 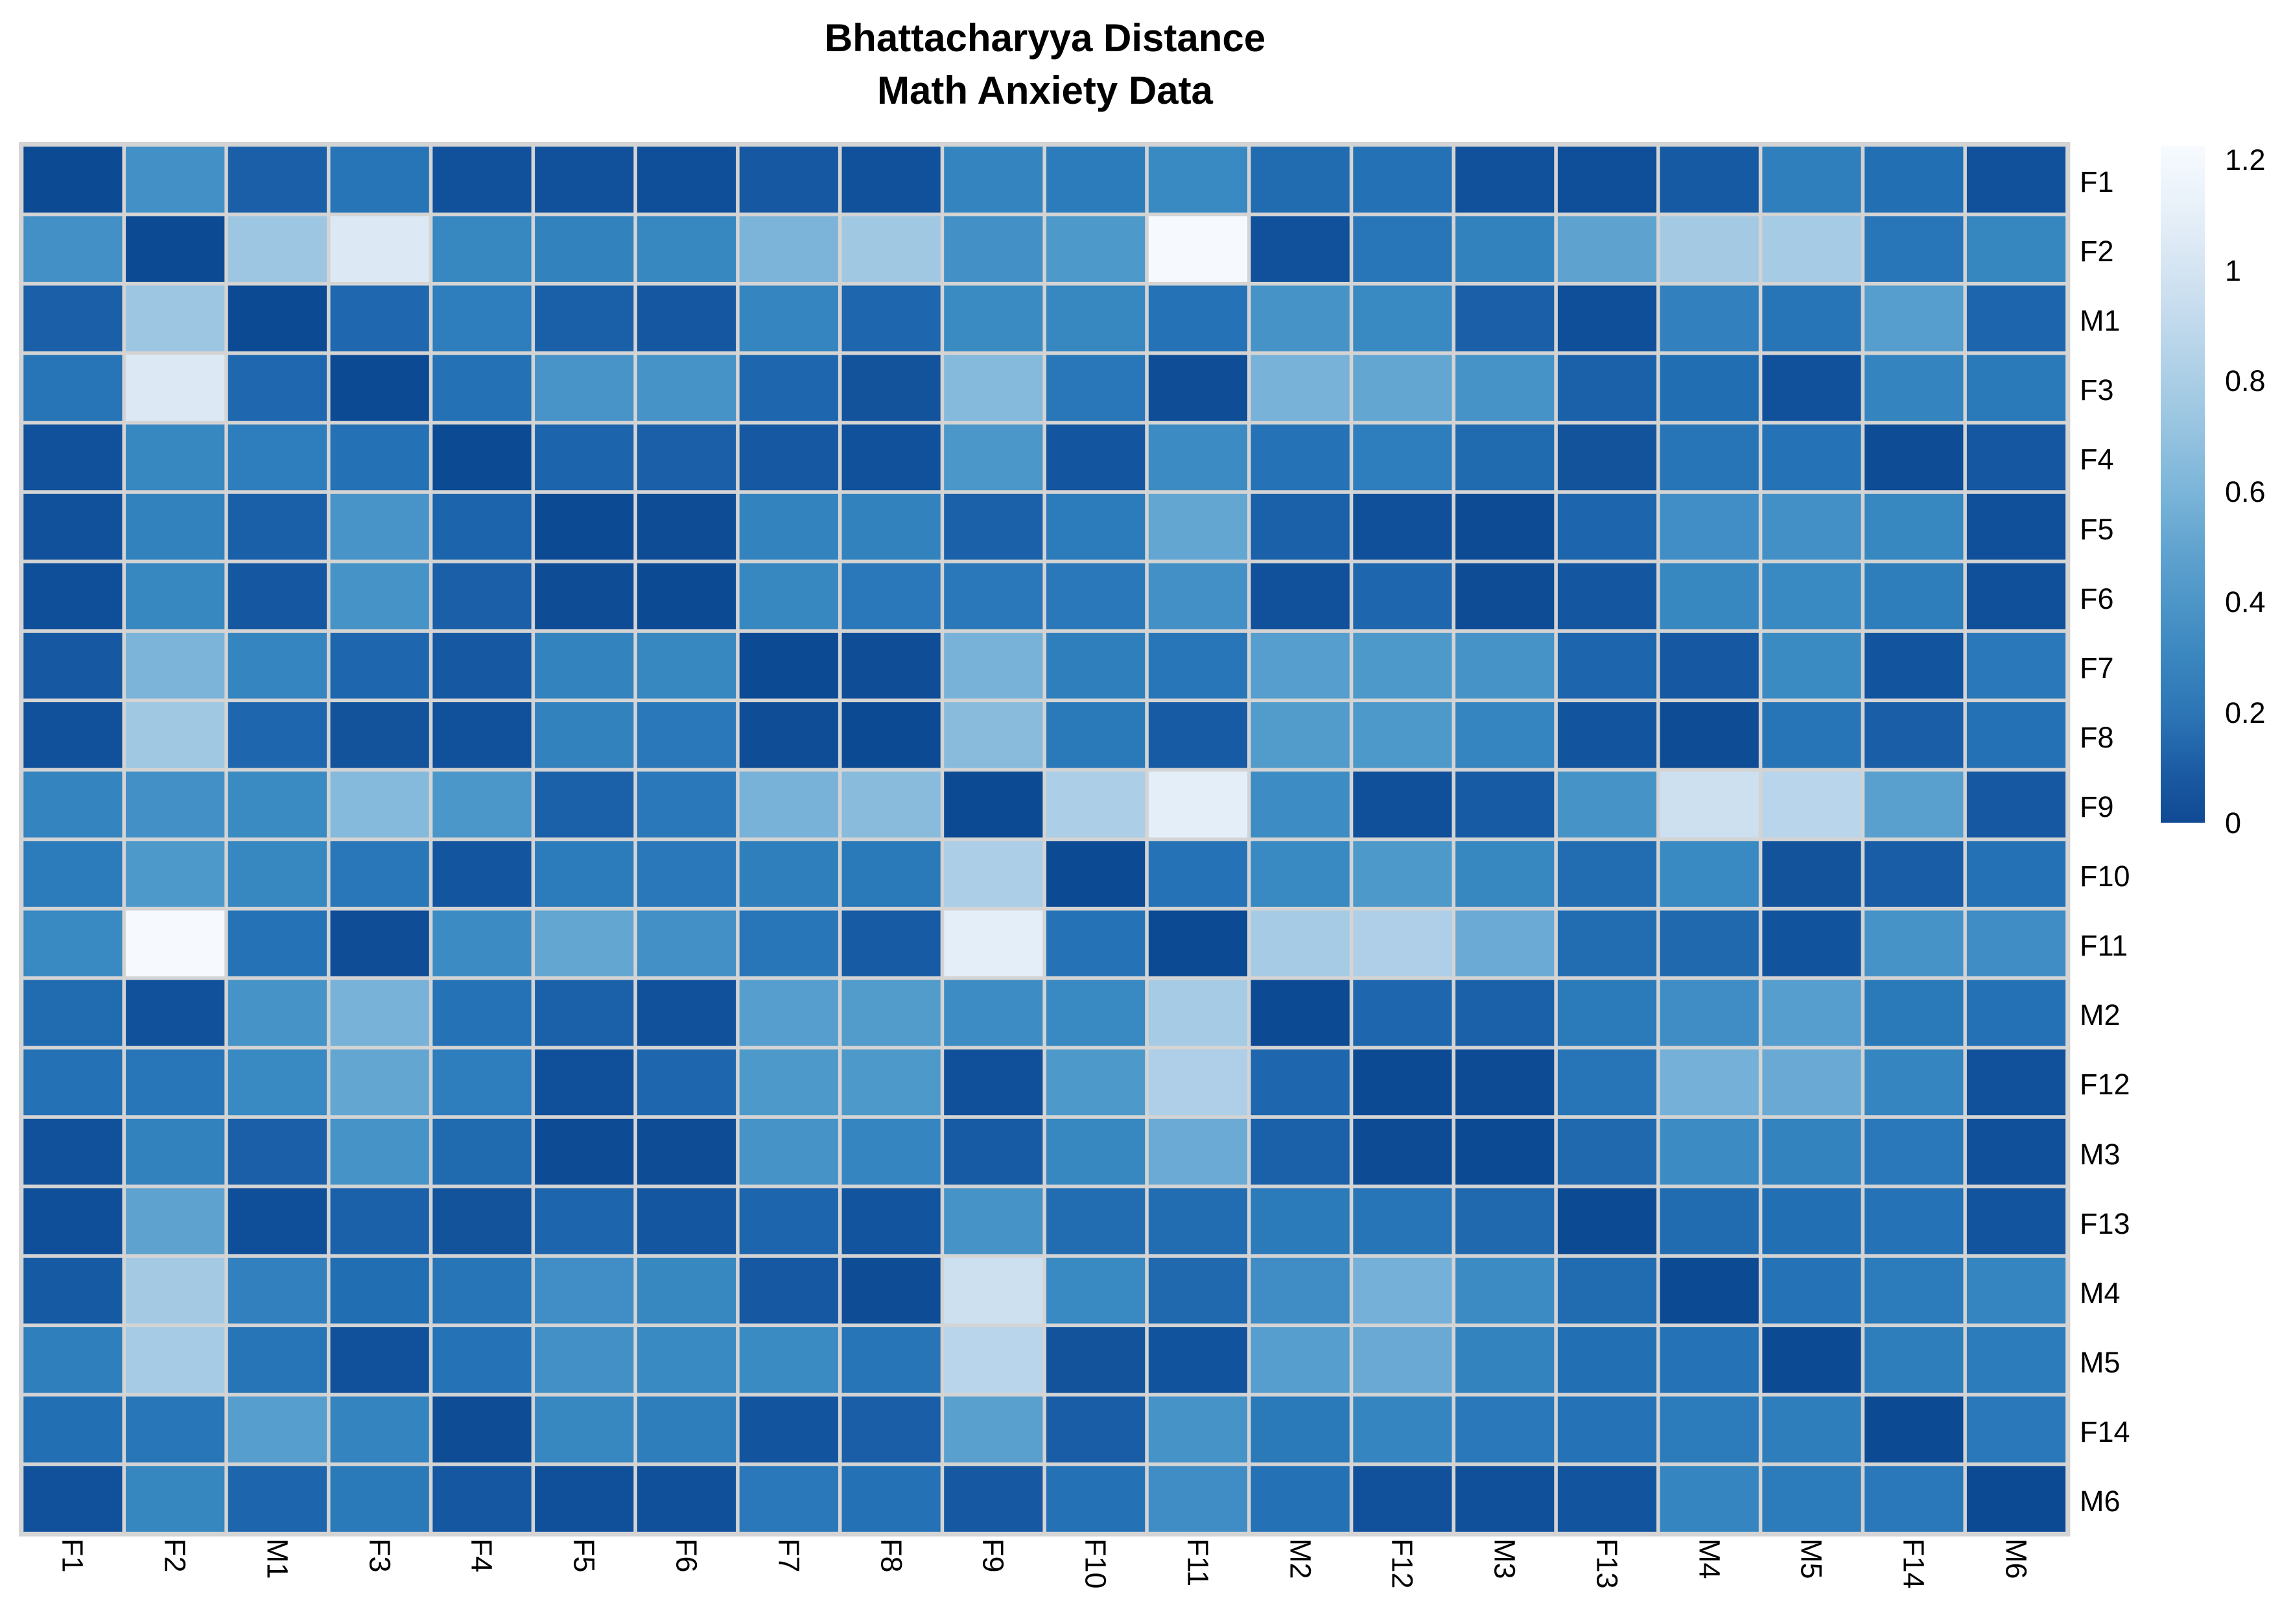 What do you see at coordinates (1045, 90) in the screenshot?
I see `svg-text: Math Anxiety Data` at bounding box center [1045, 90].